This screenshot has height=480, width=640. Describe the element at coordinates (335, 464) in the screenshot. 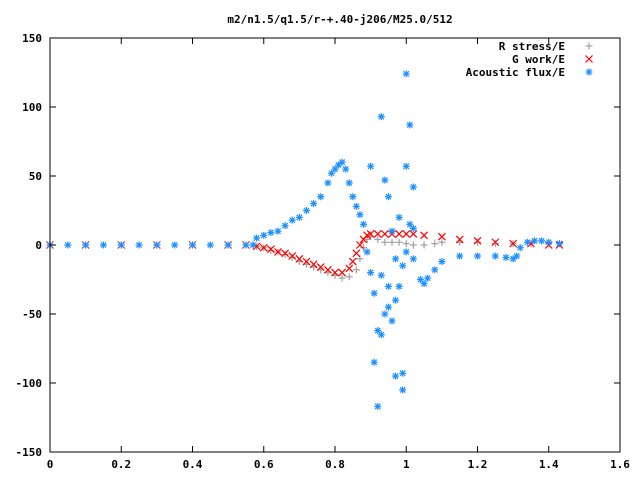

I see `x-tick-label: 0.8` at that location.